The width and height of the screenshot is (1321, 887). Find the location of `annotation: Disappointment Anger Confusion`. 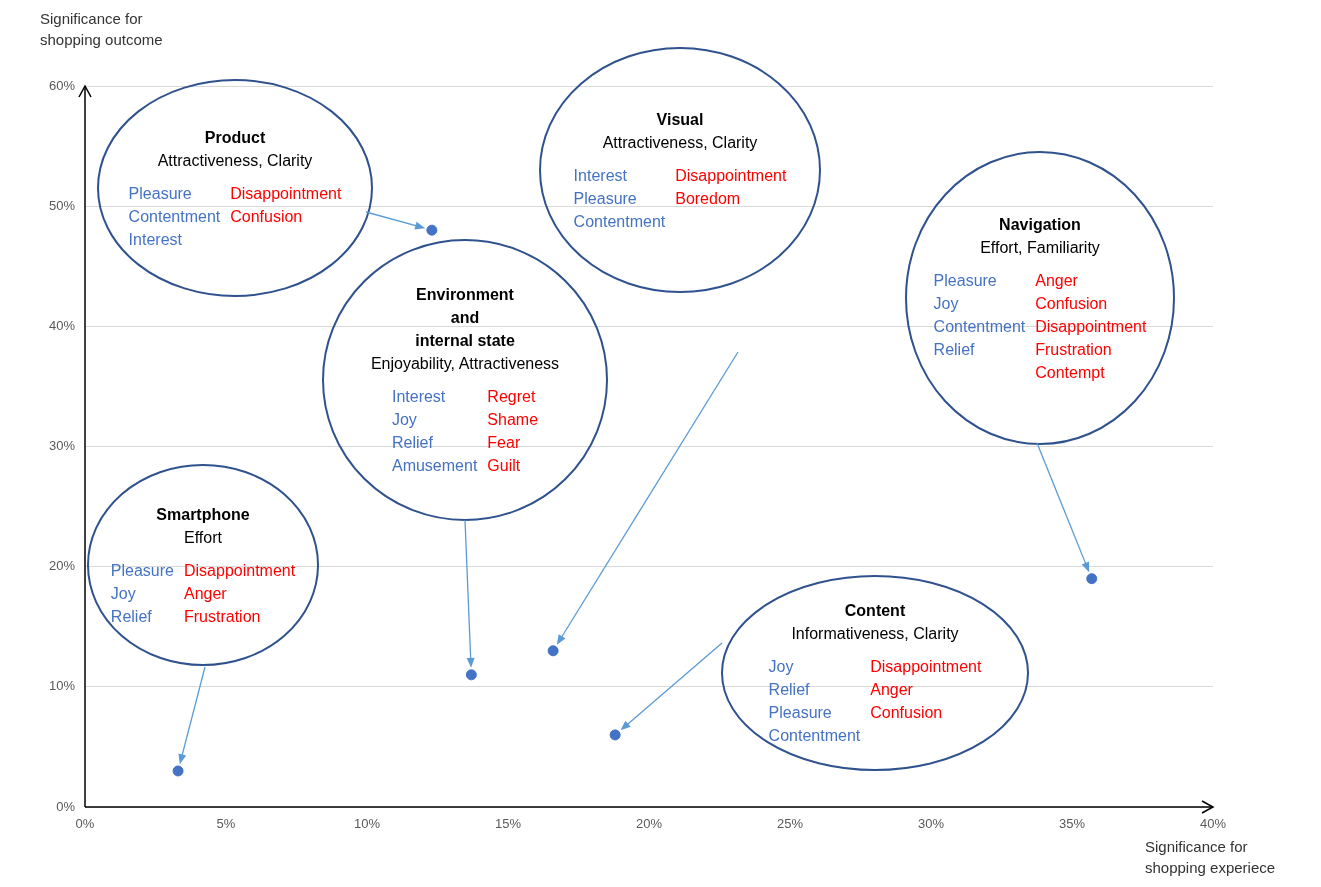

annotation: Disappointment Anger Confusion is located at coordinates (926, 690).